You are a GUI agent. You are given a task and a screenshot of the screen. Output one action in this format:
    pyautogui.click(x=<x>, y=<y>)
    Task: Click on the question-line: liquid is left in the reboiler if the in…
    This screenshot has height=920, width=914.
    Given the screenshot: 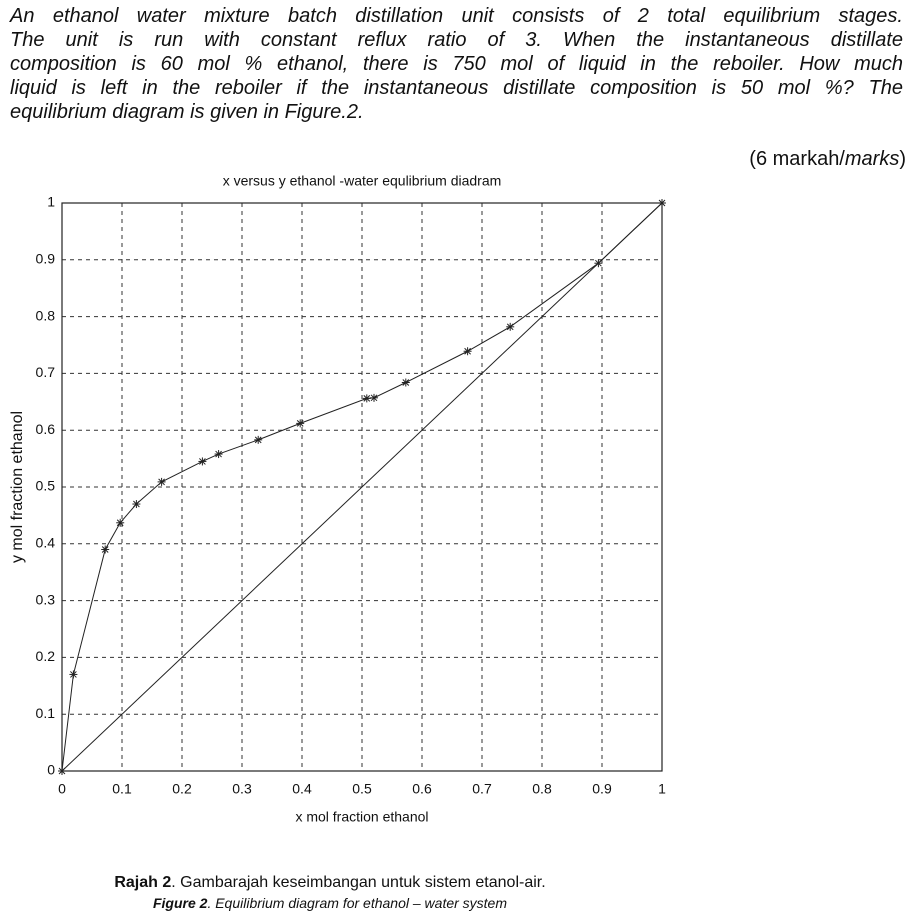 What is the action you would take?
    pyautogui.click(x=456, y=88)
    